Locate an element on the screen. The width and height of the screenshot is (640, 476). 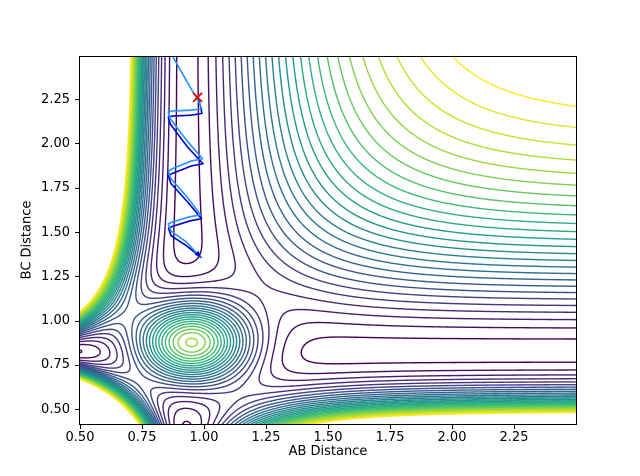
y-tick-label: 1.25 is located at coordinates (55, 276).